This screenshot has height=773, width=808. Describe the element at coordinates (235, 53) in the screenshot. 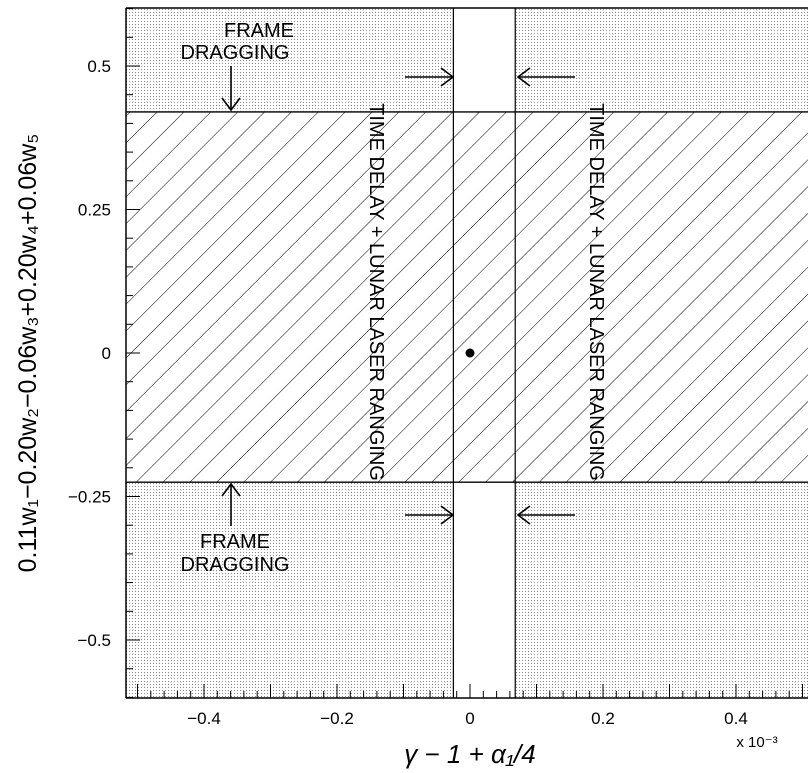

I see `frame-dragging-top-line2: DRAGGING` at that location.